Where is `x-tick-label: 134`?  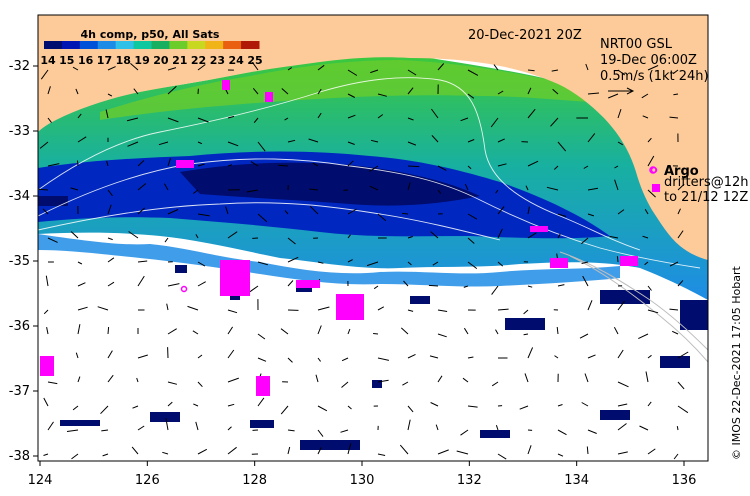
x-tick-label: 134 is located at coordinates (576, 480).